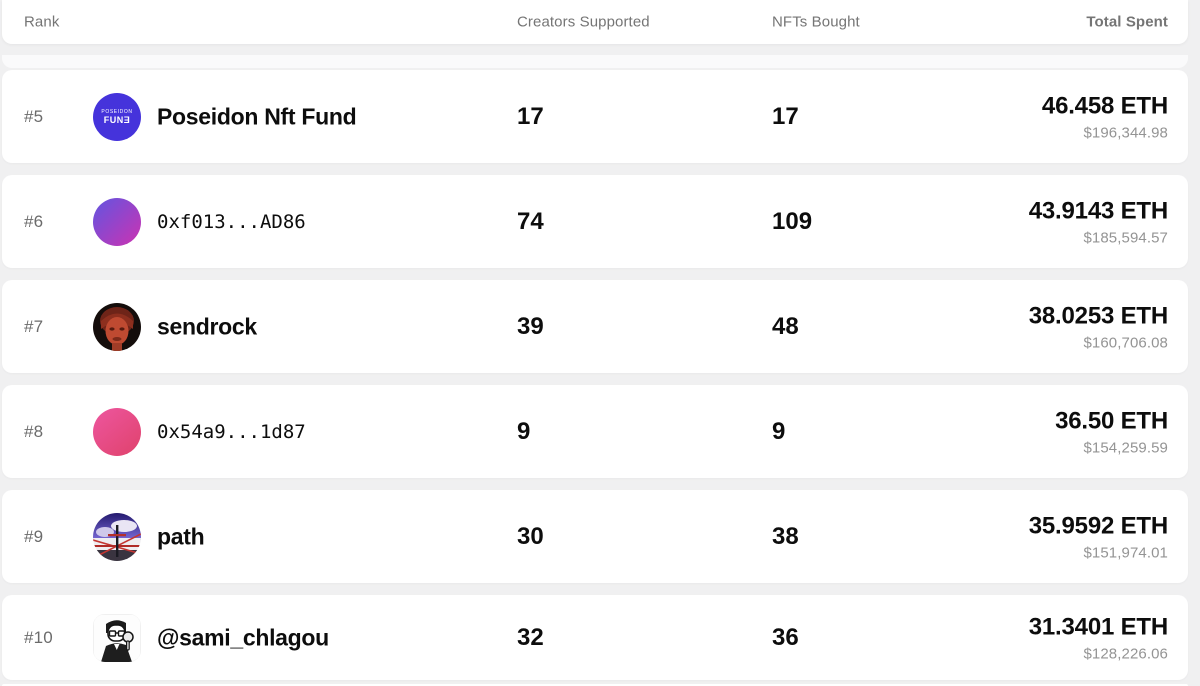 This screenshot has height=686, width=1200. I want to click on total-spent: 38.0253 ETH $160,706.08, so click(1098, 326).